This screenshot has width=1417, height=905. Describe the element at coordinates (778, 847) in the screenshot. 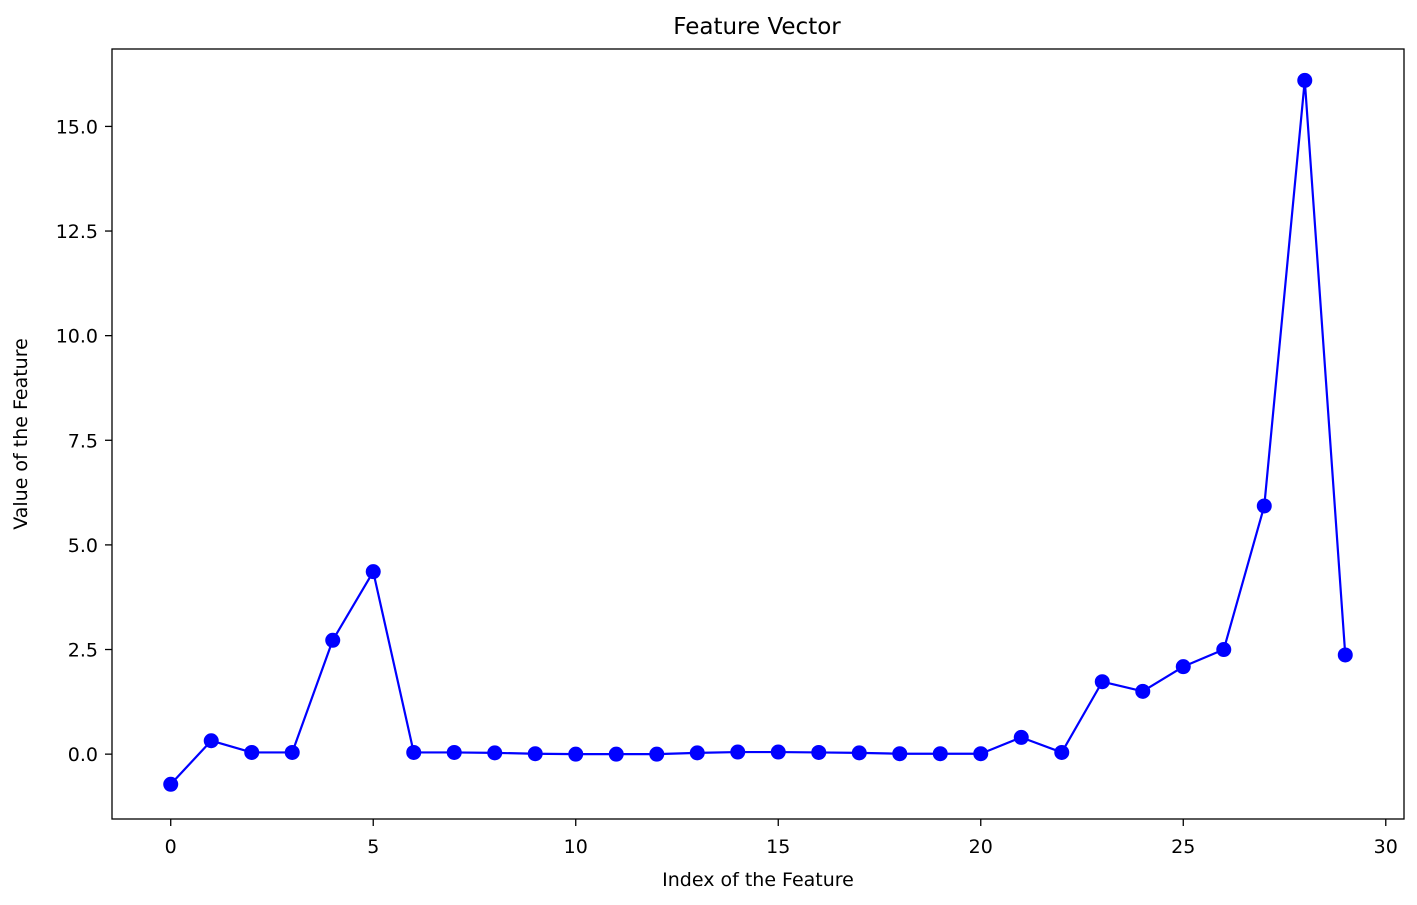

I see `x-tick-label: 15` at that location.